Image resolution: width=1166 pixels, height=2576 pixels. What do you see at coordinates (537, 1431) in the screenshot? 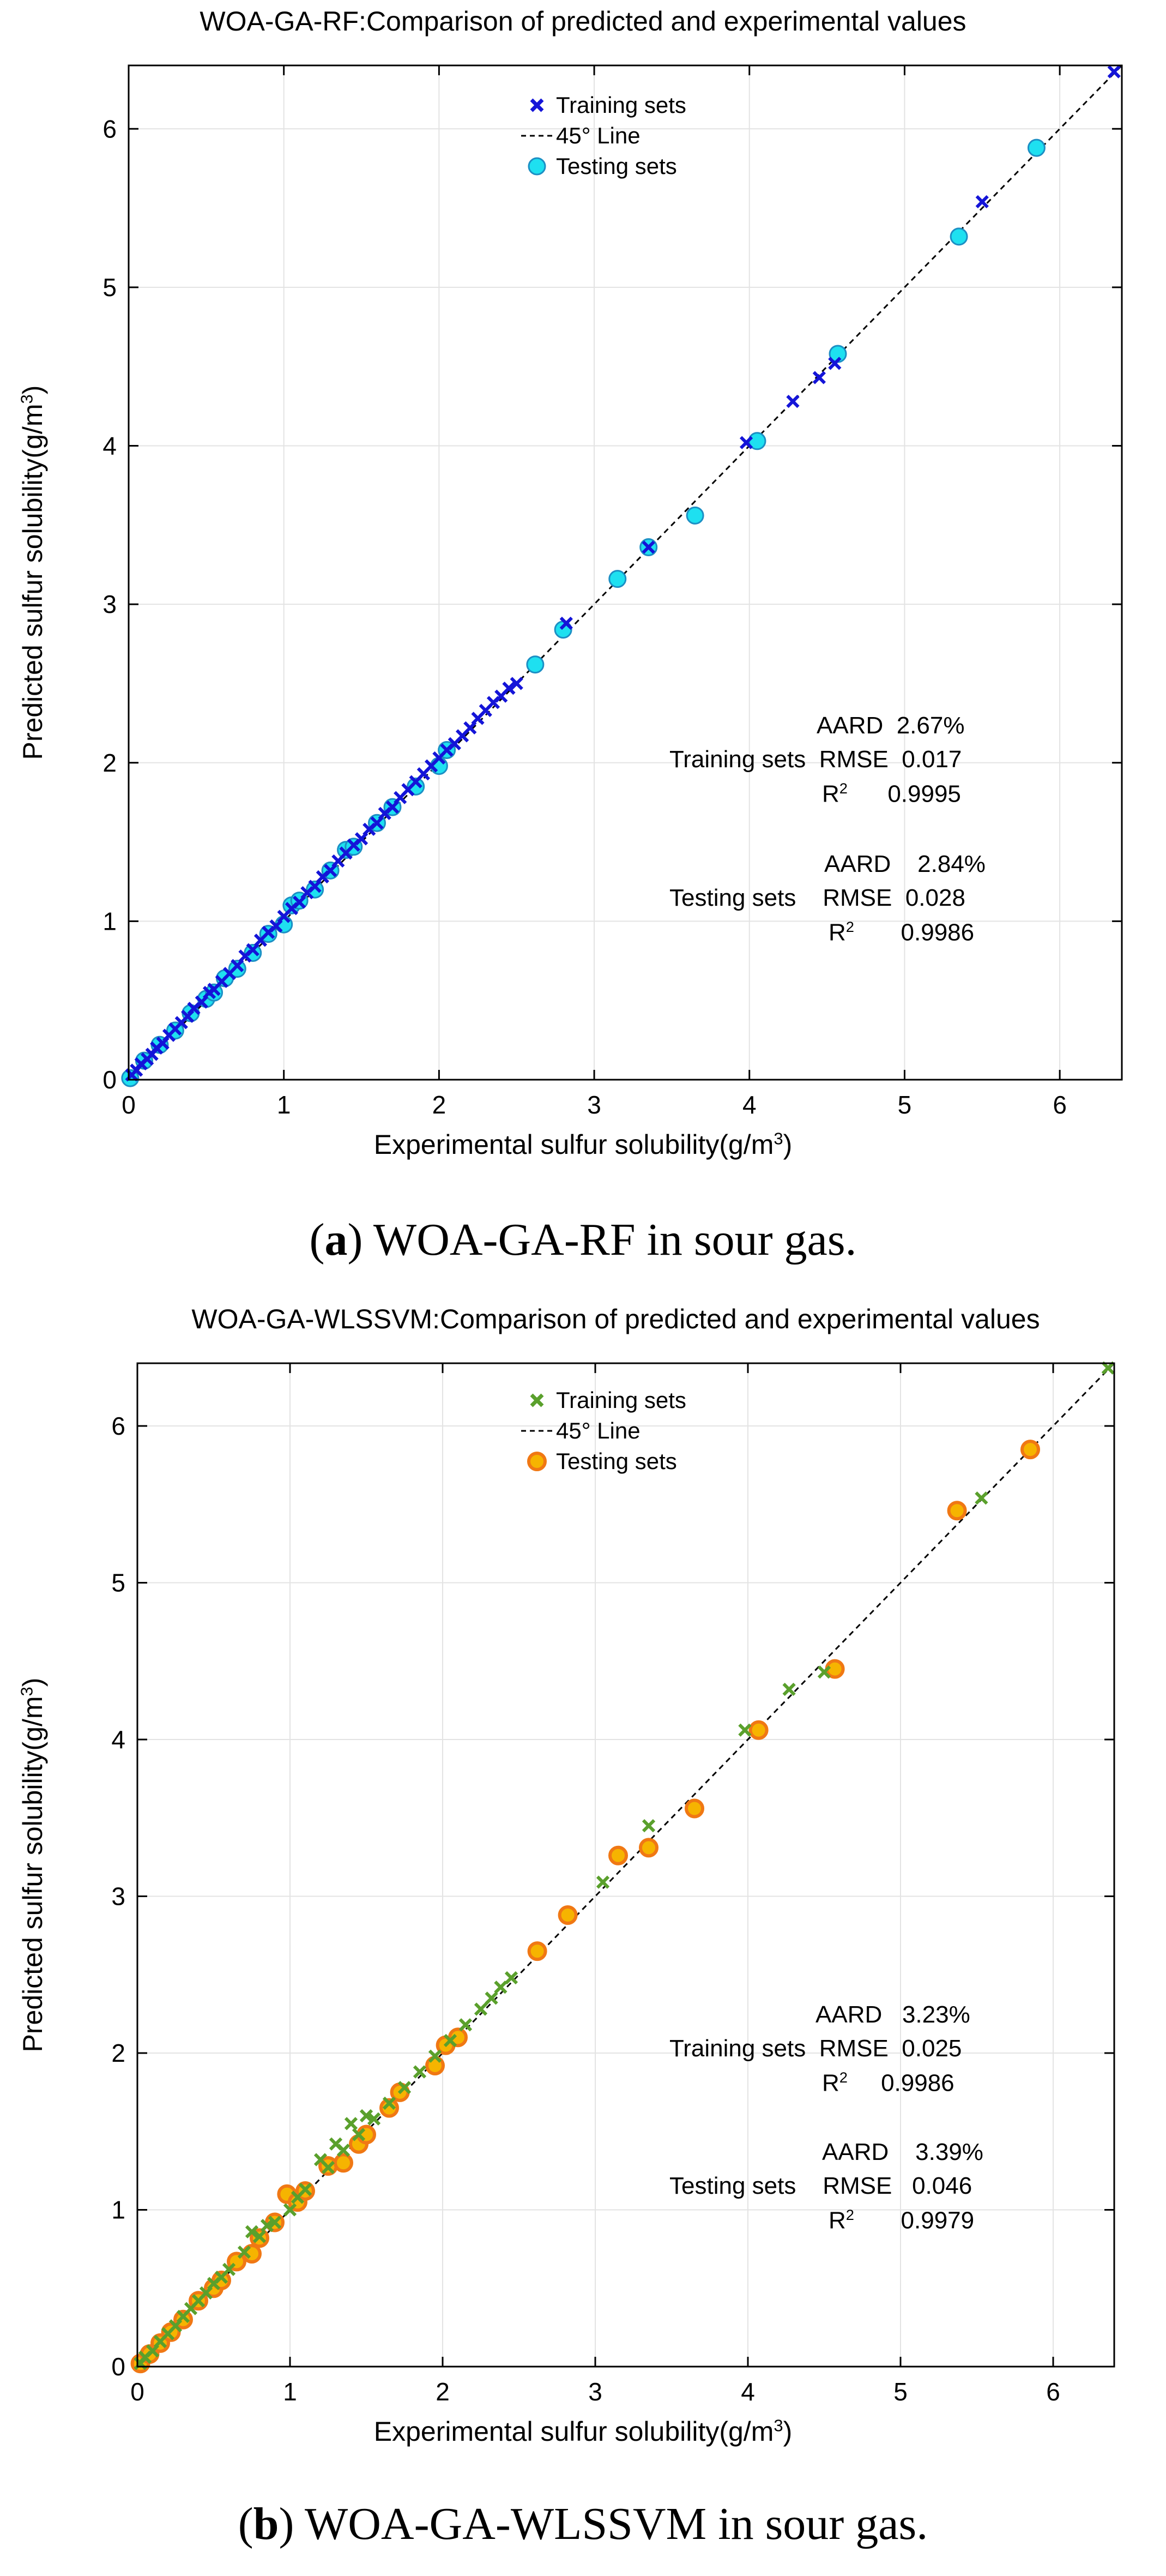
I see `dashed-line-icon` at bounding box center [537, 1431].